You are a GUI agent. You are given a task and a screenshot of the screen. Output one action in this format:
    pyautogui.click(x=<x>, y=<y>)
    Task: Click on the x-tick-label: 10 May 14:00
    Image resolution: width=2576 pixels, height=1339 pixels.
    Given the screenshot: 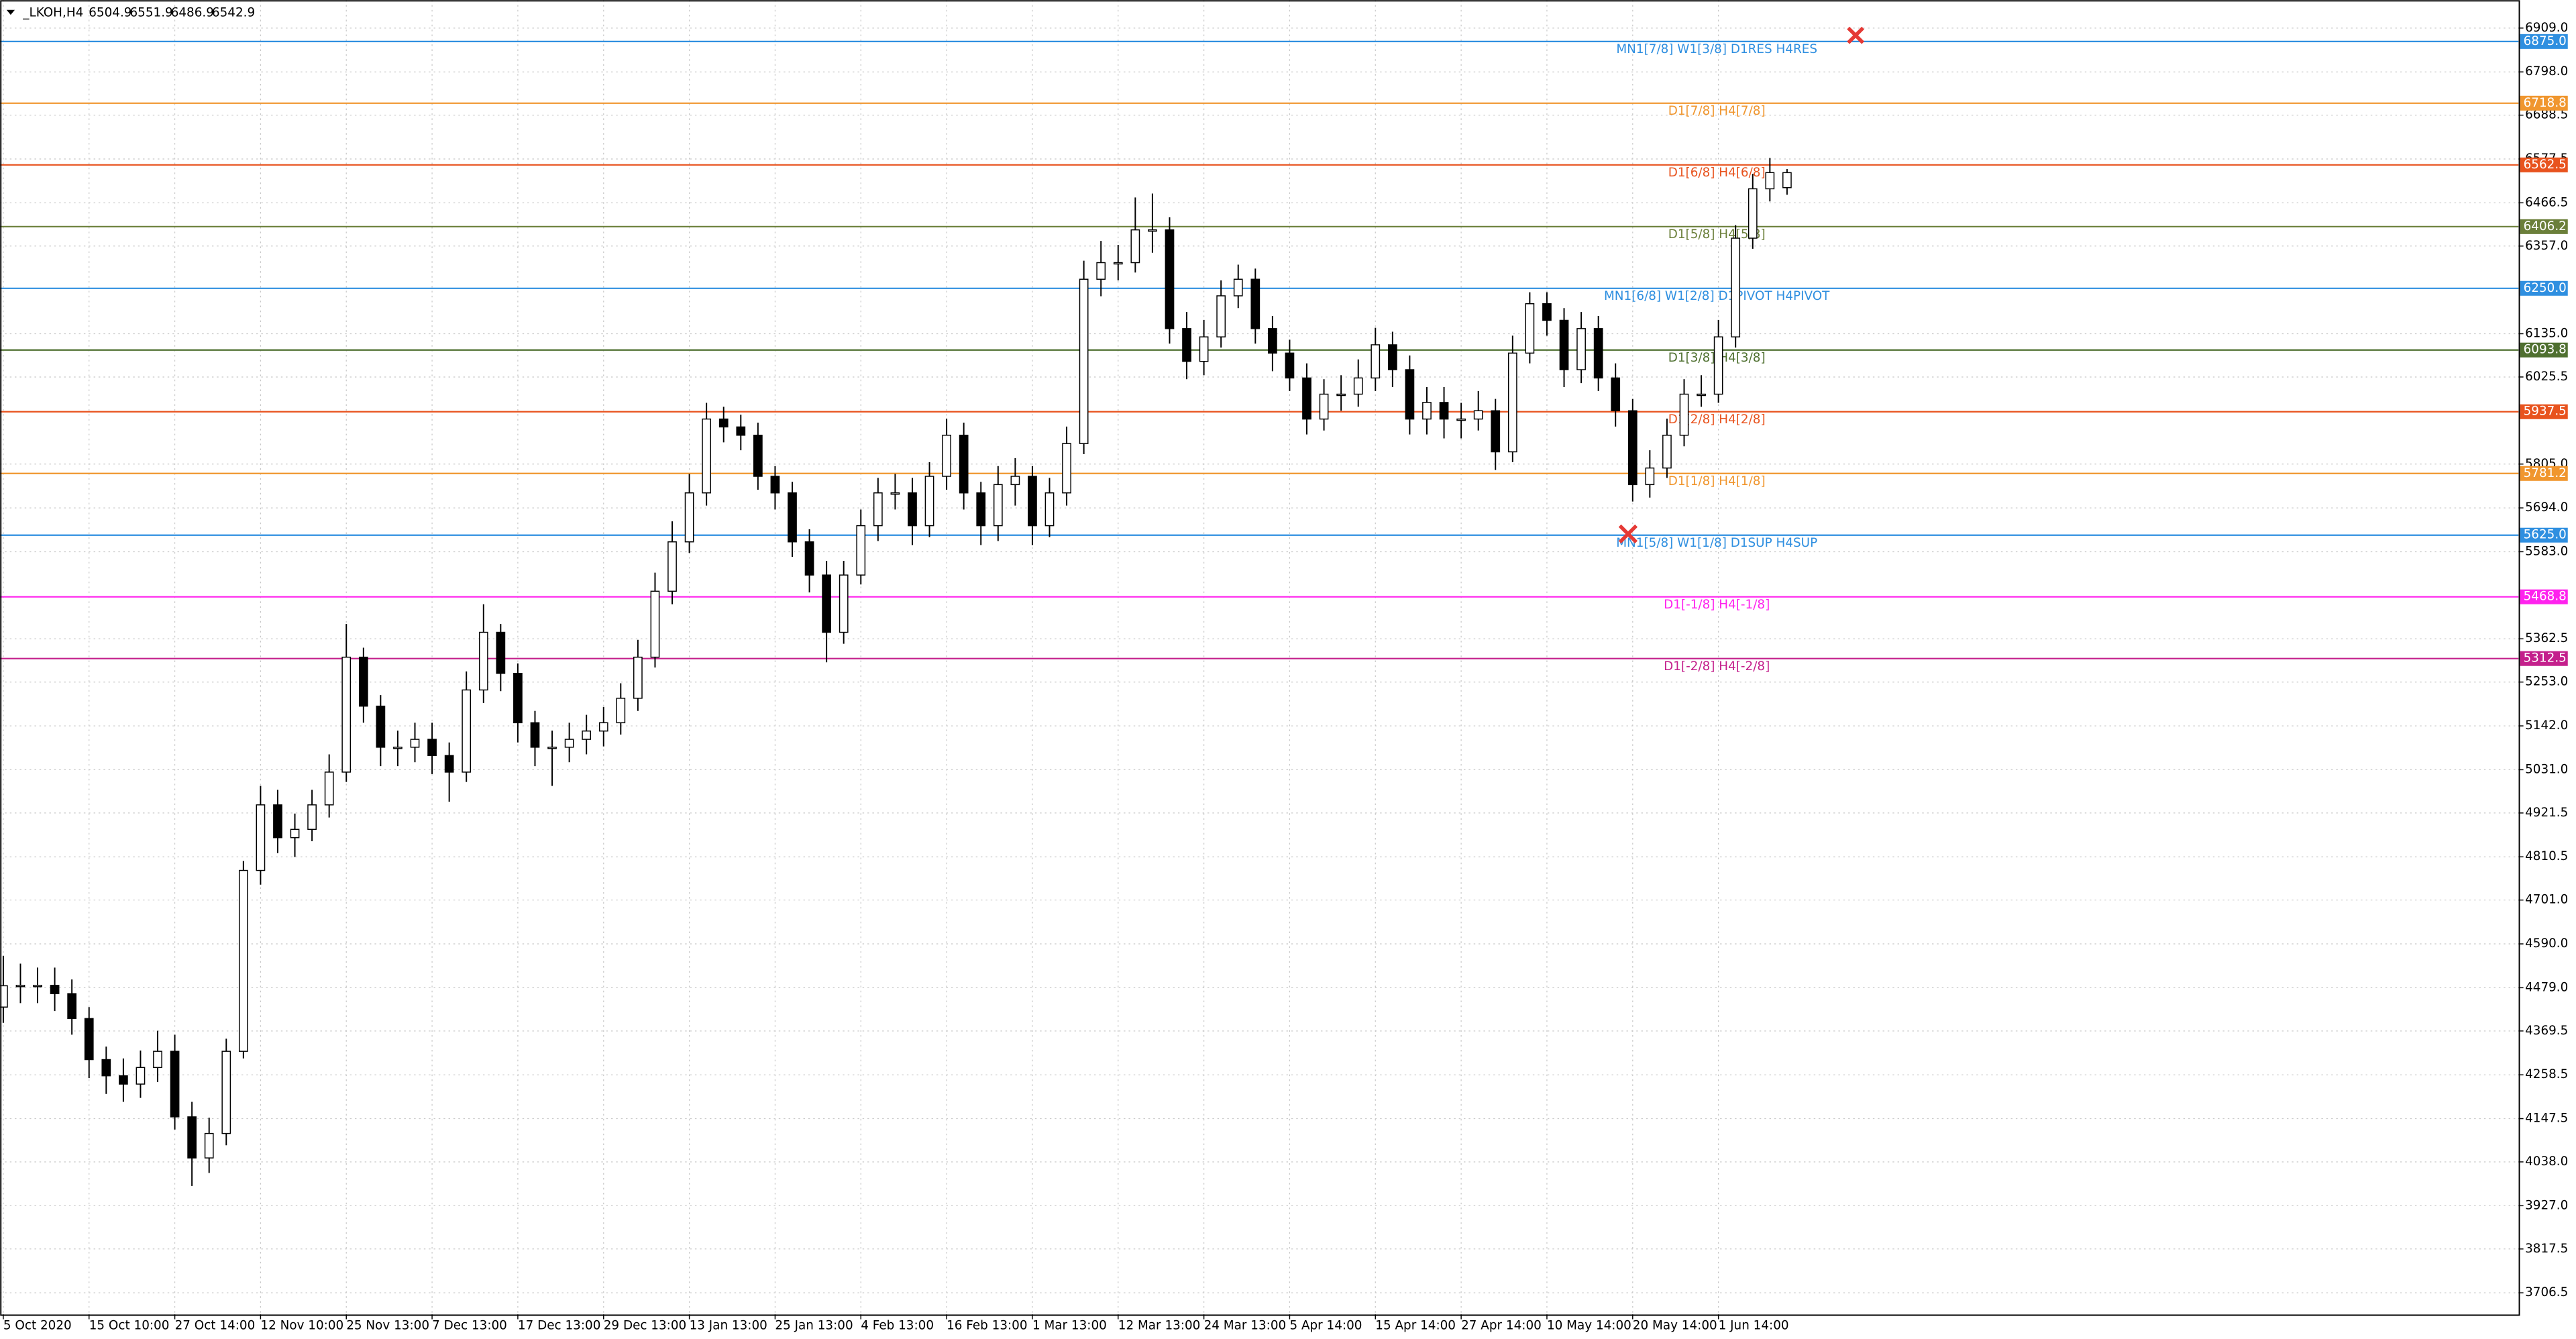 What is the action you would take?
    pyautogui.click(x=1589, y=1325)
    